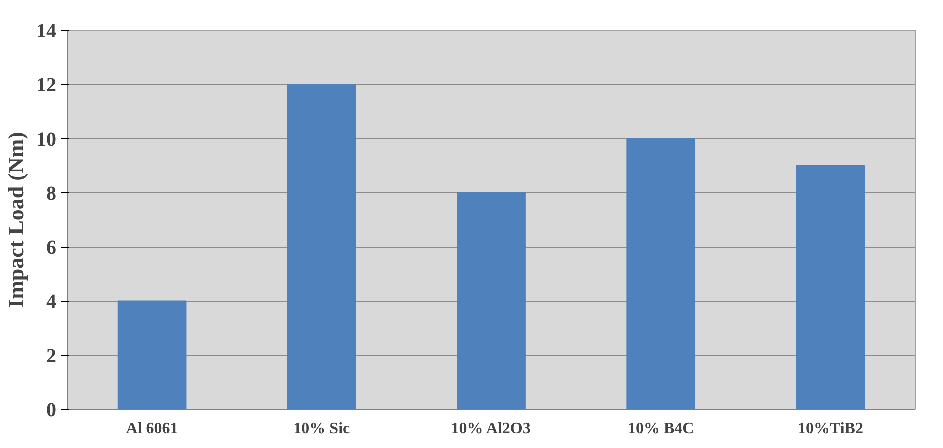 This screenshot has width=943, height=448. I want to click on y-tick-label: 8, so click(51, 193).